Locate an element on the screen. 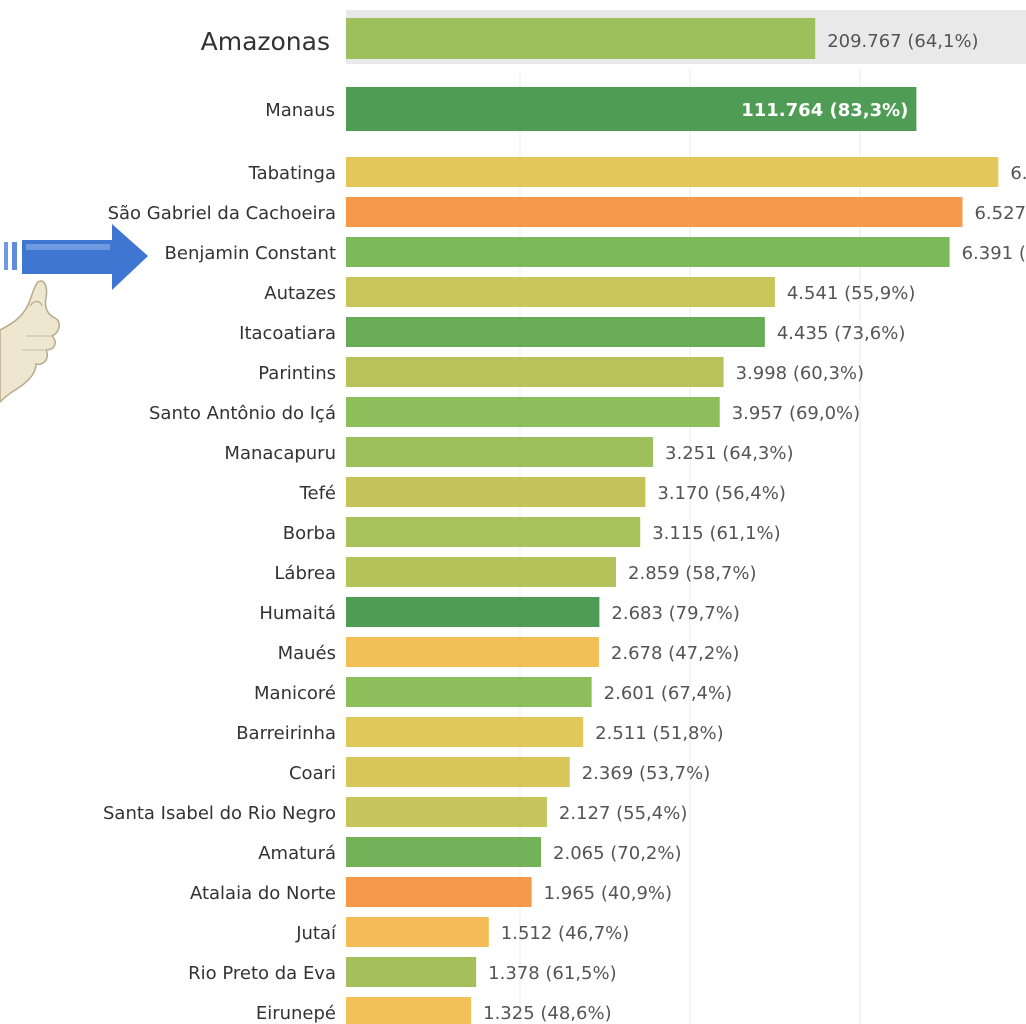  data-label: 2.369 (53,7%) is located at coordinates (646, 773).